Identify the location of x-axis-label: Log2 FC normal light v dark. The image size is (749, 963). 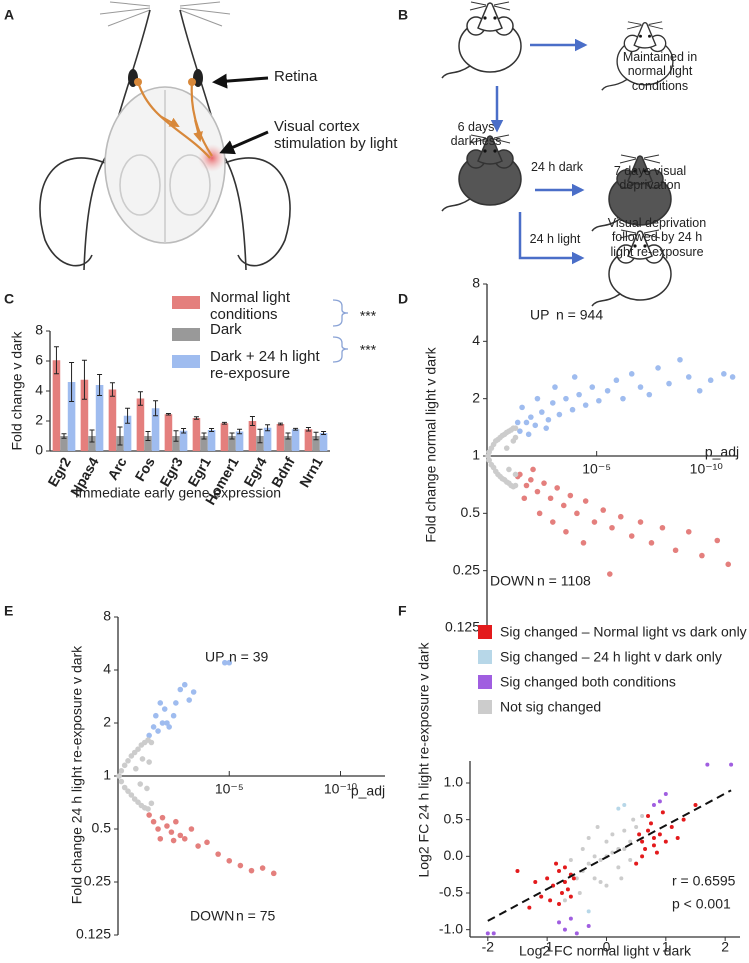
(605, 951).